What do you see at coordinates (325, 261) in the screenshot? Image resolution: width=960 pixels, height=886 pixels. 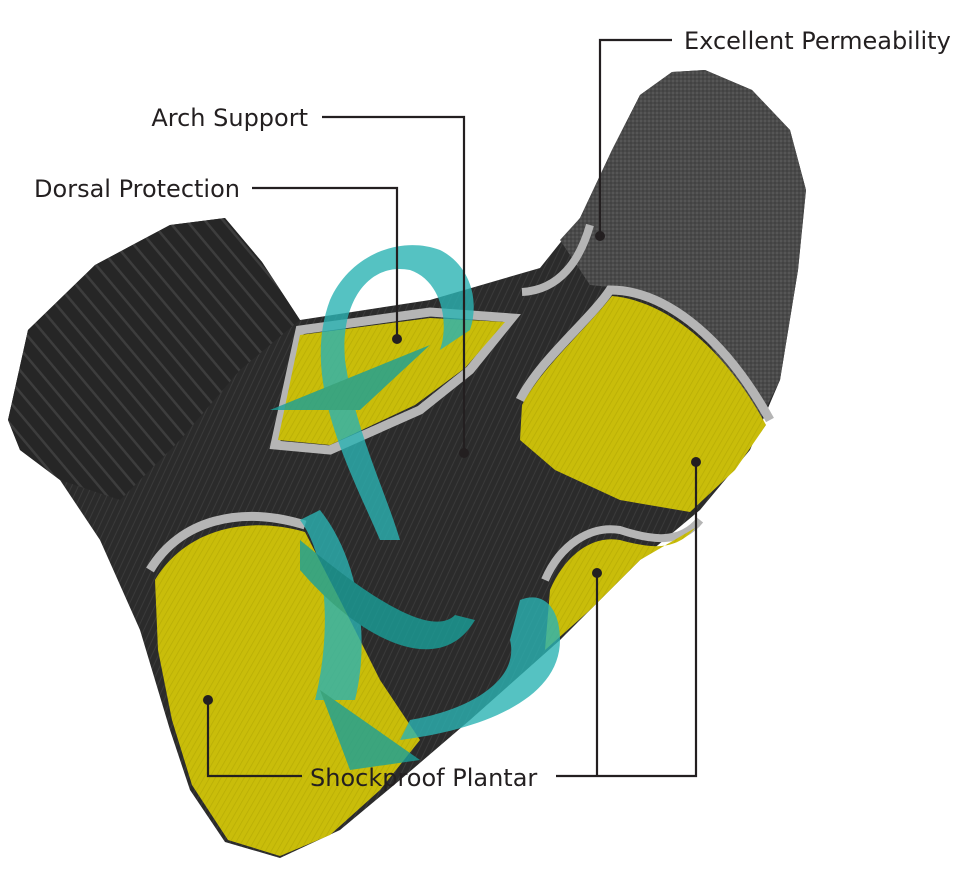 I see `leader-dorsal-protection` at bounding box center [325, 261].